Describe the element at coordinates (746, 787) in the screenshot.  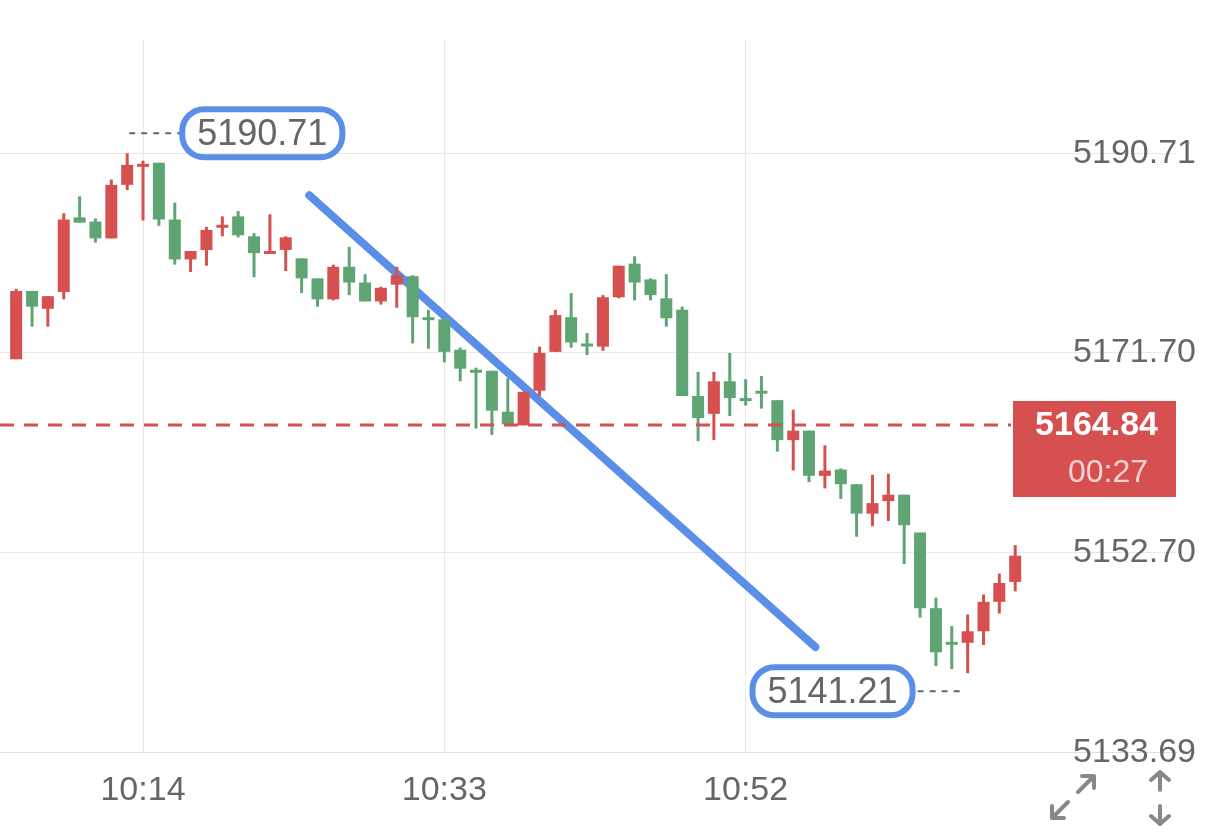
I see `x-tick-label: 10:52` at that location.